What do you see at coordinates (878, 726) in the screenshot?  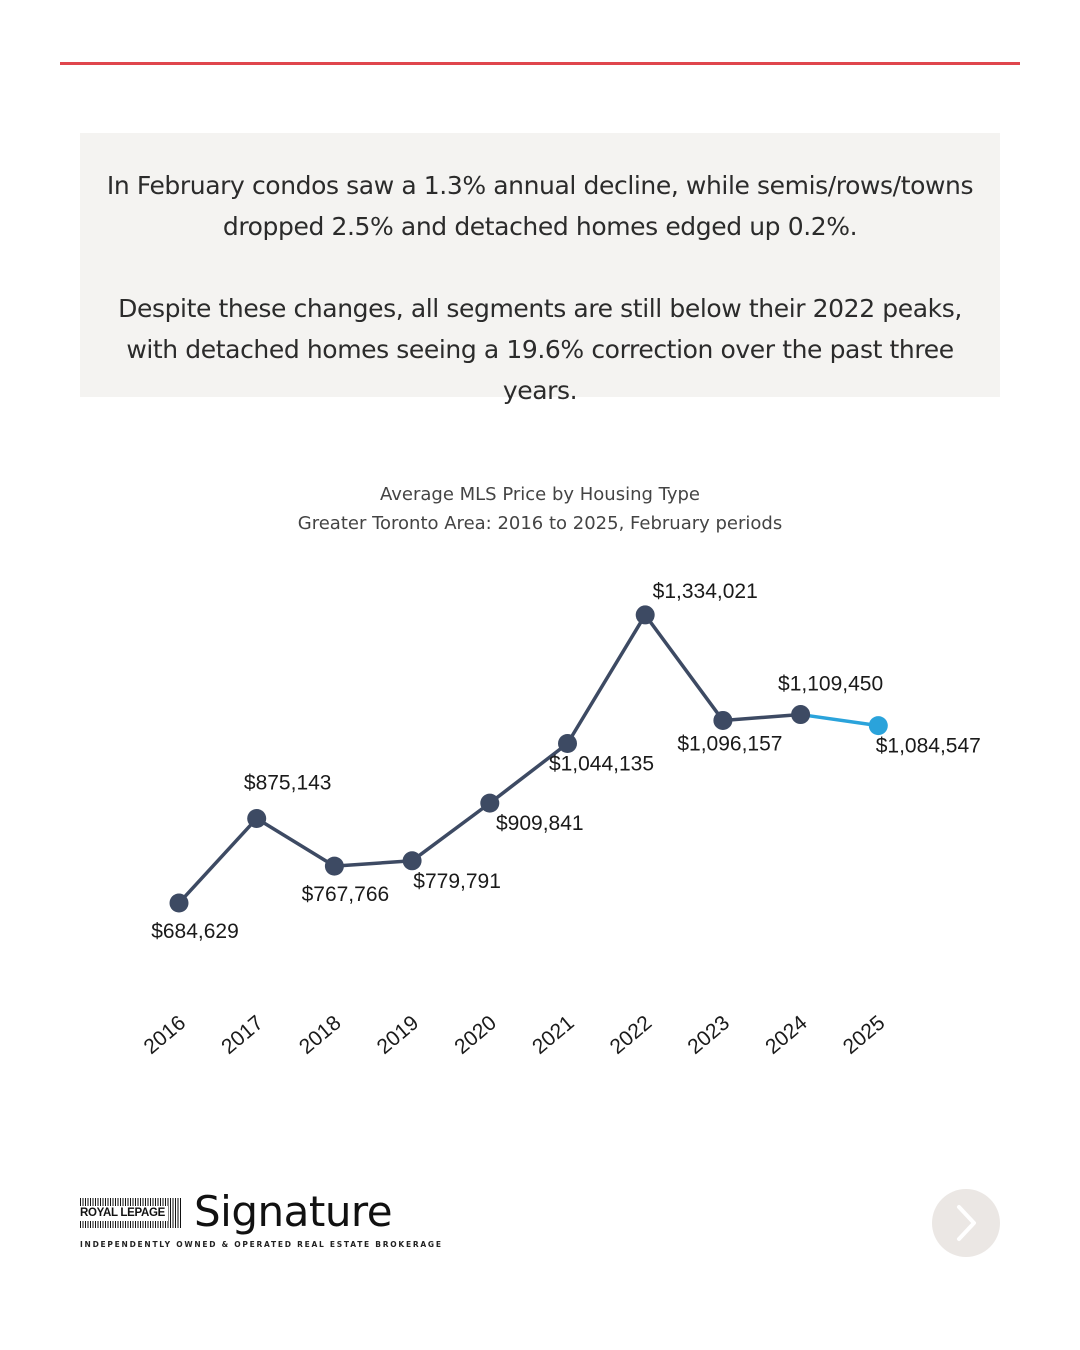 I see `data-point-2025` at bounding box center [878, 726].